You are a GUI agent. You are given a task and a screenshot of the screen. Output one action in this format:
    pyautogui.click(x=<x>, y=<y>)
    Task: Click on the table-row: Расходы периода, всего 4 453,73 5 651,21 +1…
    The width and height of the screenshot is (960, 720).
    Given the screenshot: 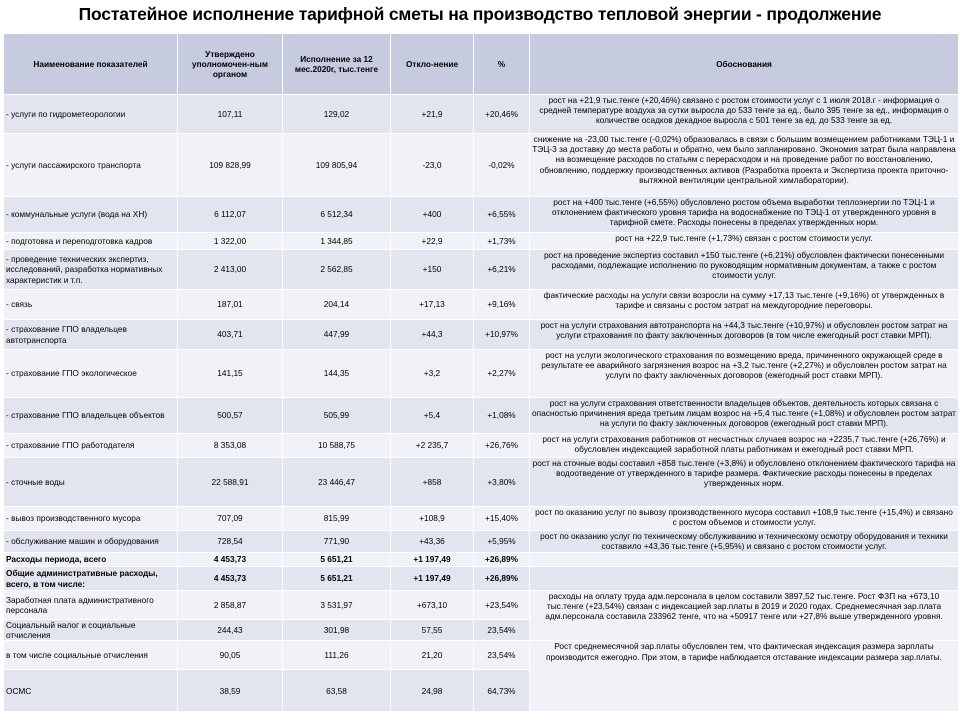 What is the action you would take?
    pyautogui.click(x=481, y=559)
    